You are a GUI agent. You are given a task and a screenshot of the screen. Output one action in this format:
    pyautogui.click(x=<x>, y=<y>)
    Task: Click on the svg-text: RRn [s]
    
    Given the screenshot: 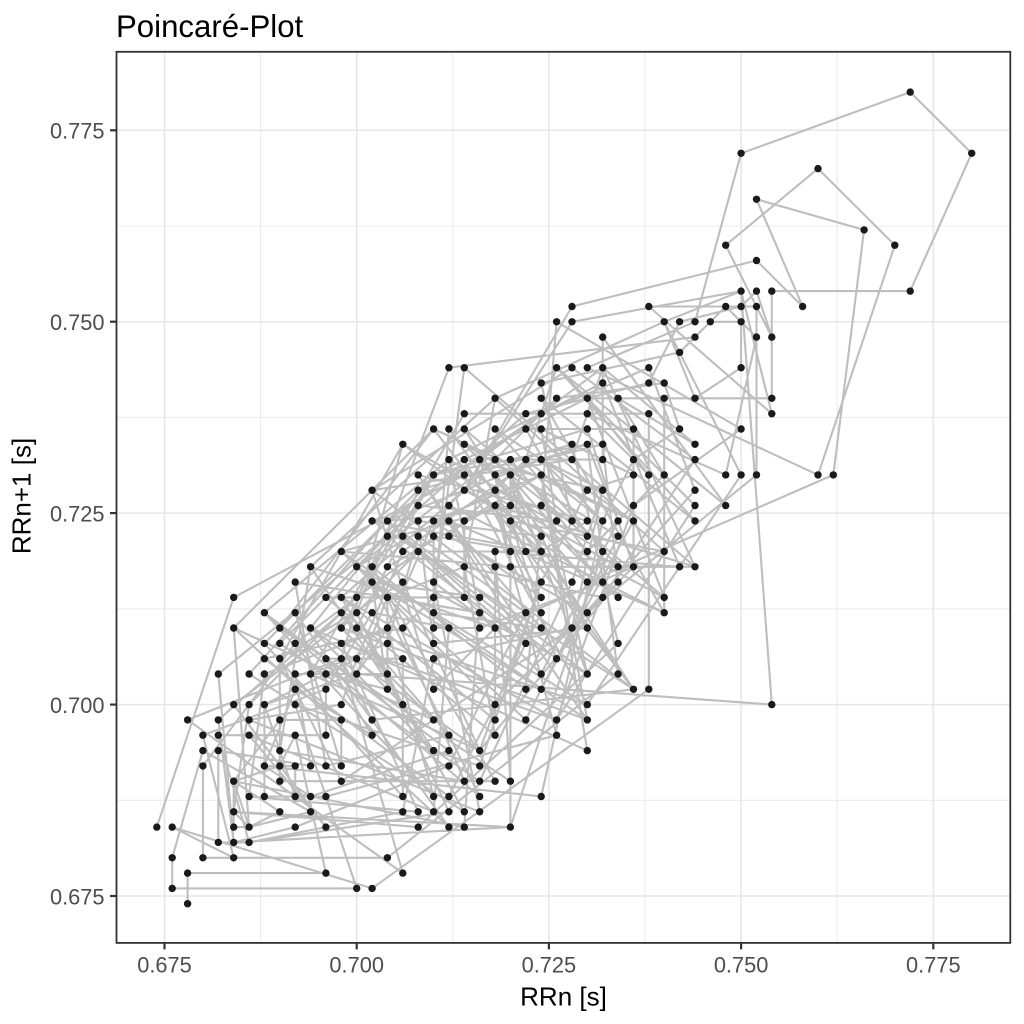 What is the action you would take?
    pyautogui.click(x=563, y=996)
    